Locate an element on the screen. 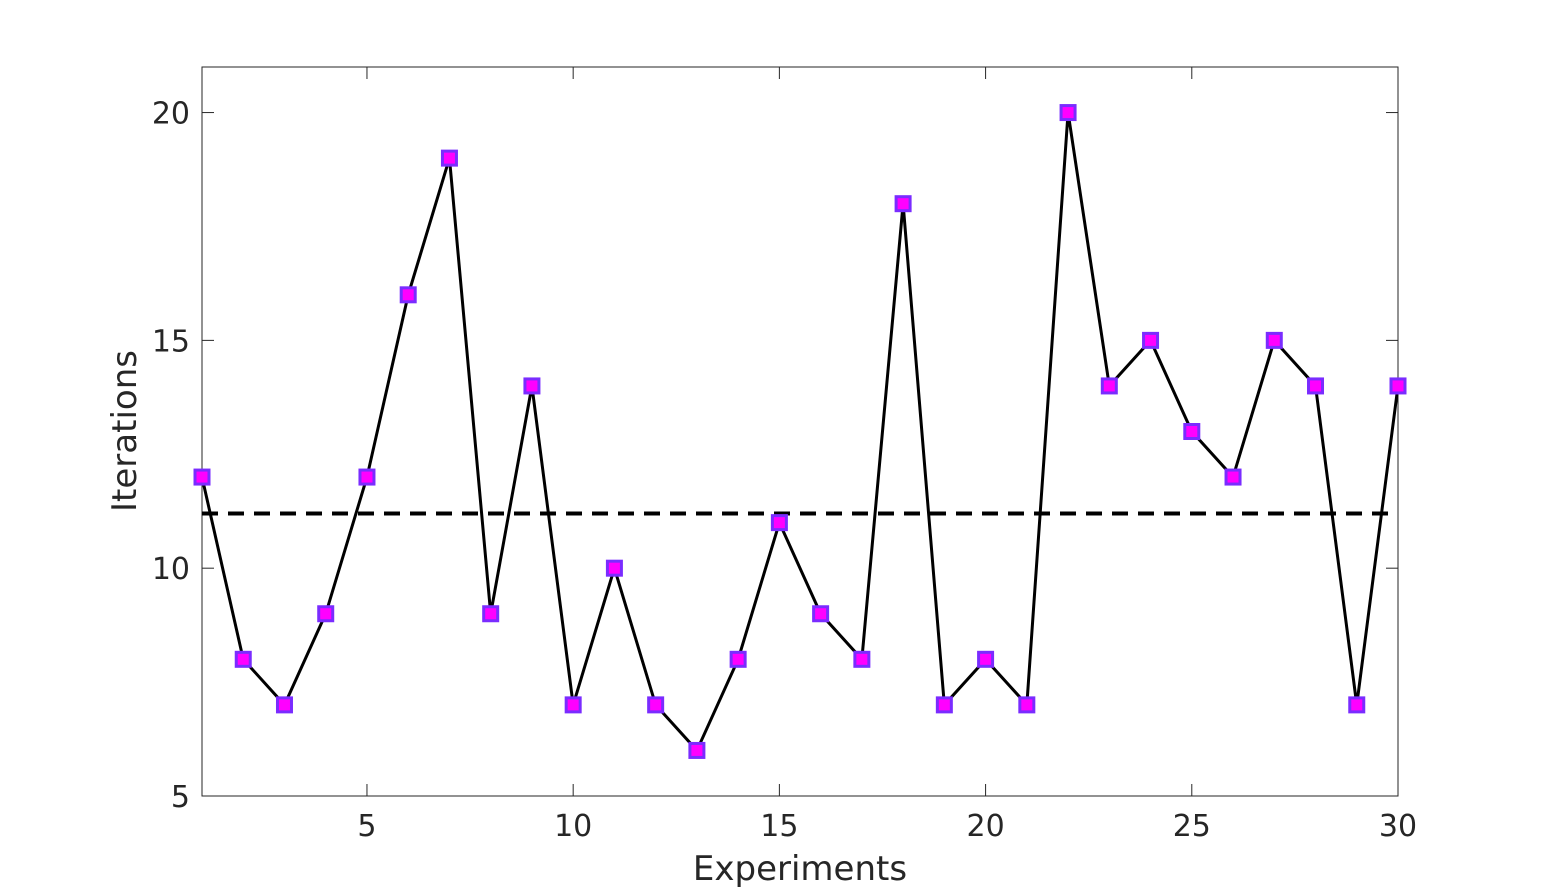 The width and height of the screenshot is (1546, 894). x-tick-label-0: 5 is located at coordinates (366, 826).